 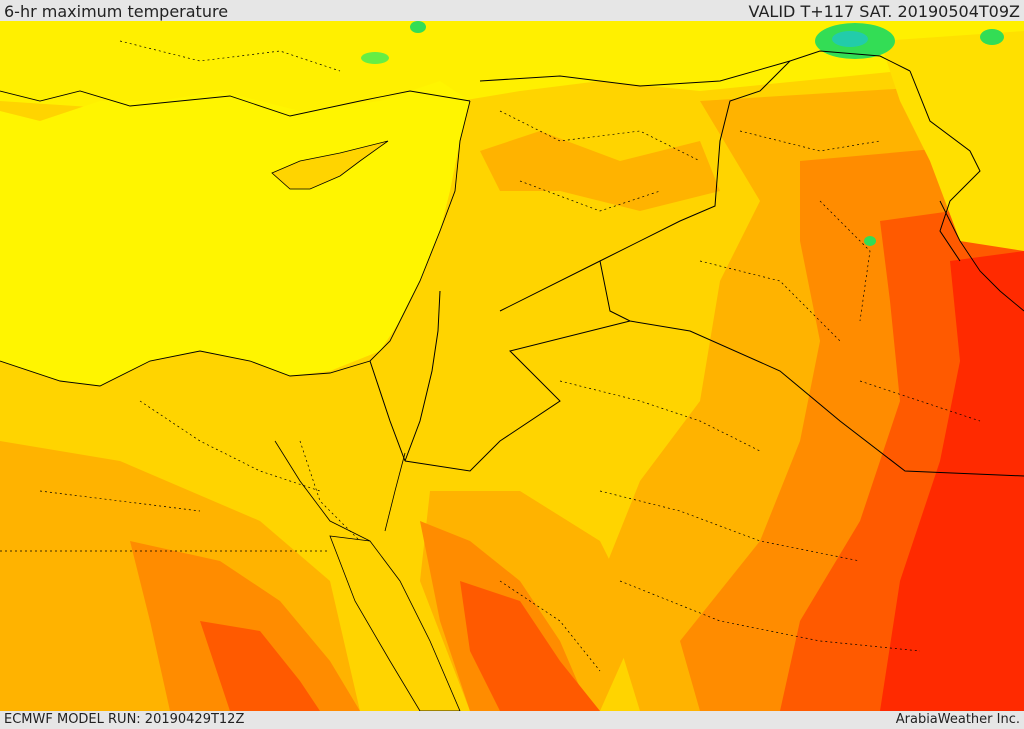 I want to click on turkey-coastline, so click(x=235, y=103).